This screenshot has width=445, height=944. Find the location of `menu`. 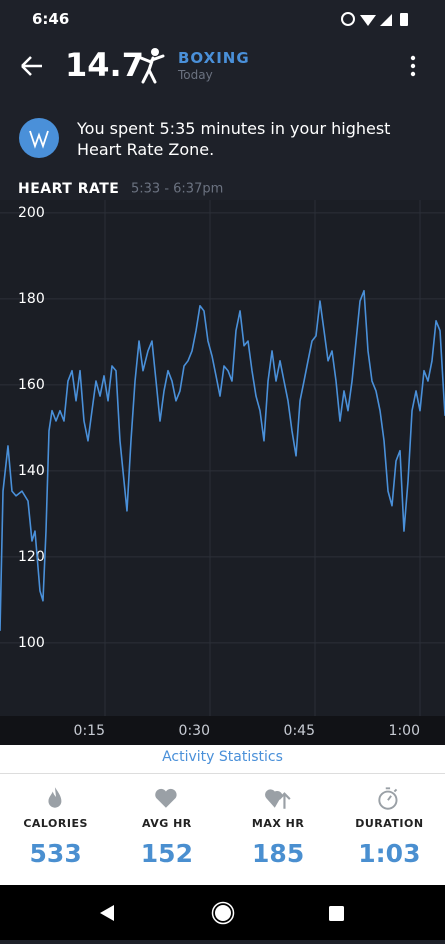

menu is located at coordinates (413, 66).